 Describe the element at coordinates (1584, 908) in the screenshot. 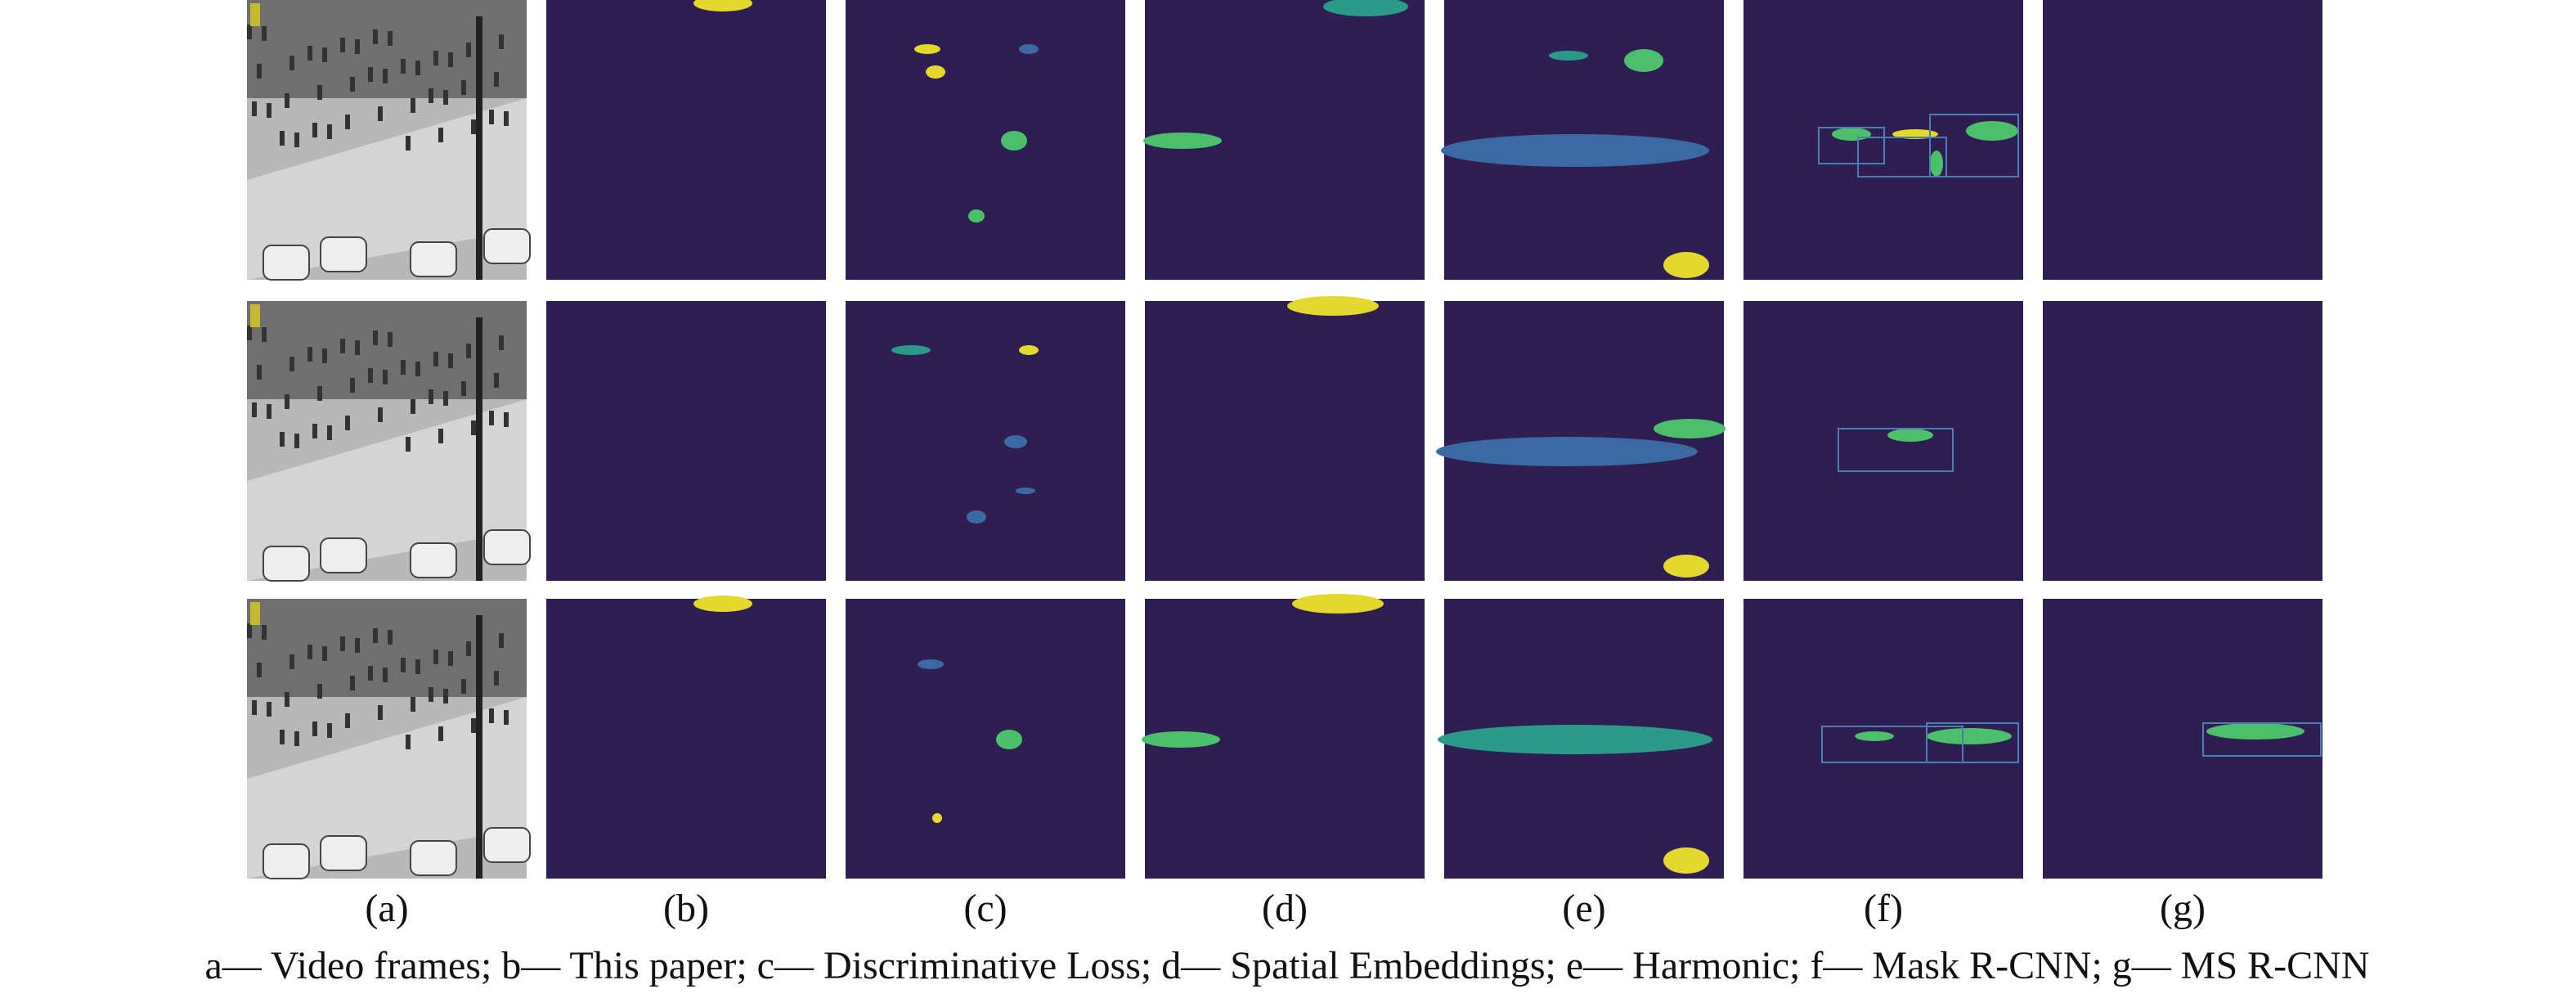

I see `panel-label: (e)` at that location.